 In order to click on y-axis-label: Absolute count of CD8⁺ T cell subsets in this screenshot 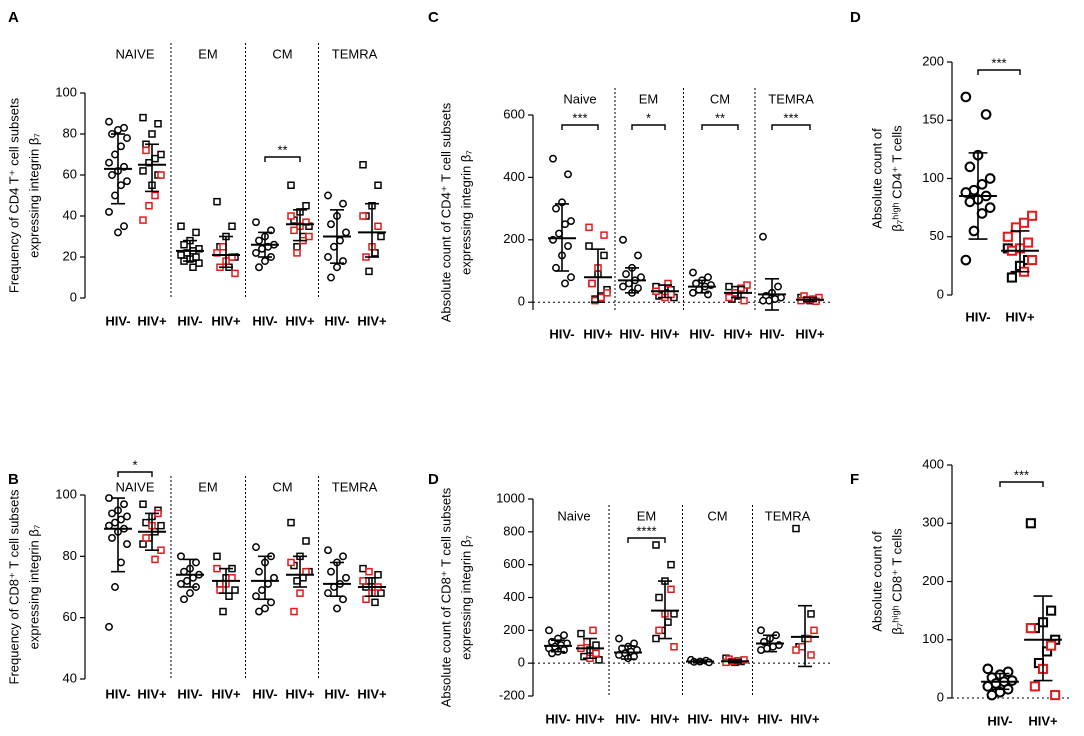, I will do `click(445, 597)`.